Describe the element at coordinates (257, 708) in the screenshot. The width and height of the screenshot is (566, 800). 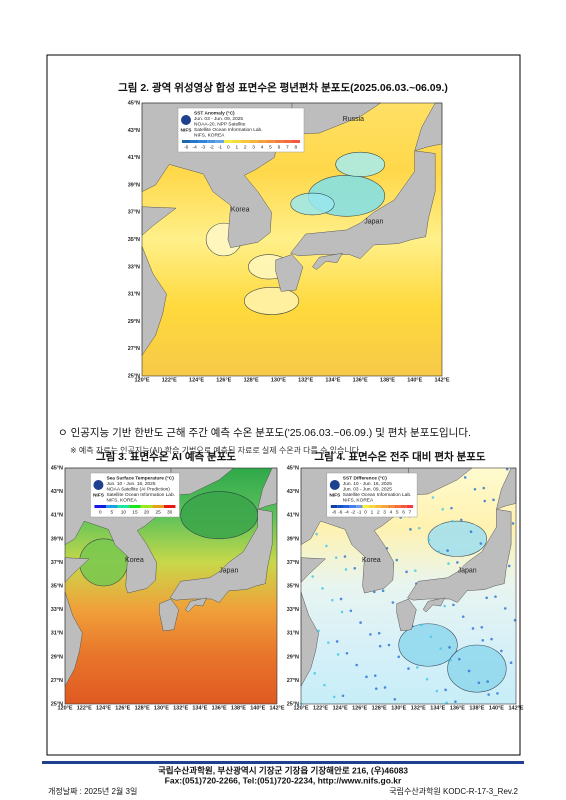
I see `lon-label: 140°E` at that location.